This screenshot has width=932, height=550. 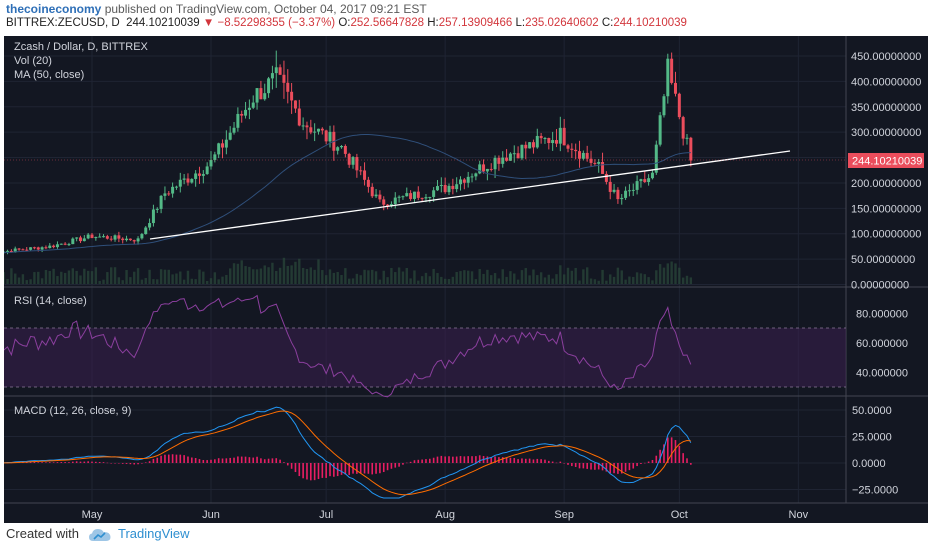 What do you see at coordinates (886, 57) in the screenshot?
I see `price-tick-label: 450.00000000` at bounding box center [886, 57].